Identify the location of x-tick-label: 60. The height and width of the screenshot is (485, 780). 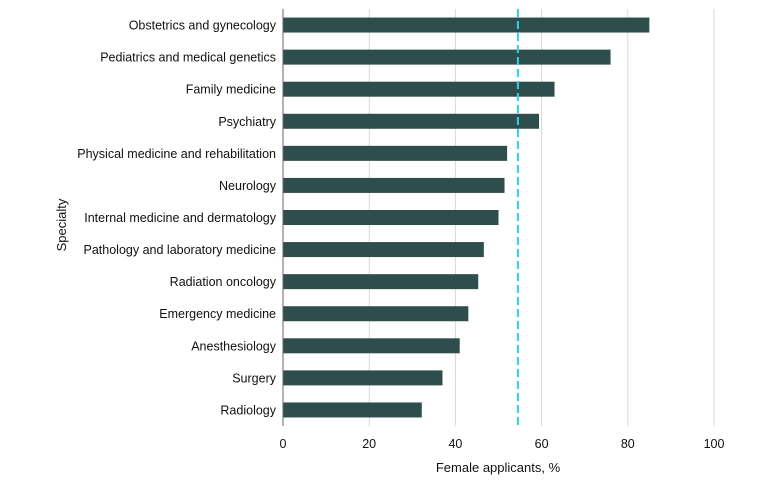
(542, 444).